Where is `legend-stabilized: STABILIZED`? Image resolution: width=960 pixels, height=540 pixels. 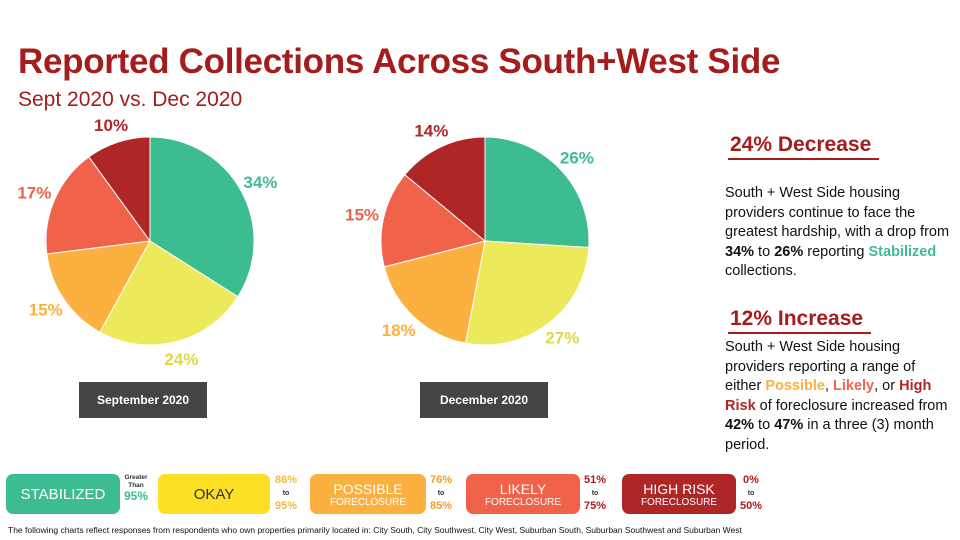 legend-stabilized: STABILIZED is located at coordinates (63, 494).